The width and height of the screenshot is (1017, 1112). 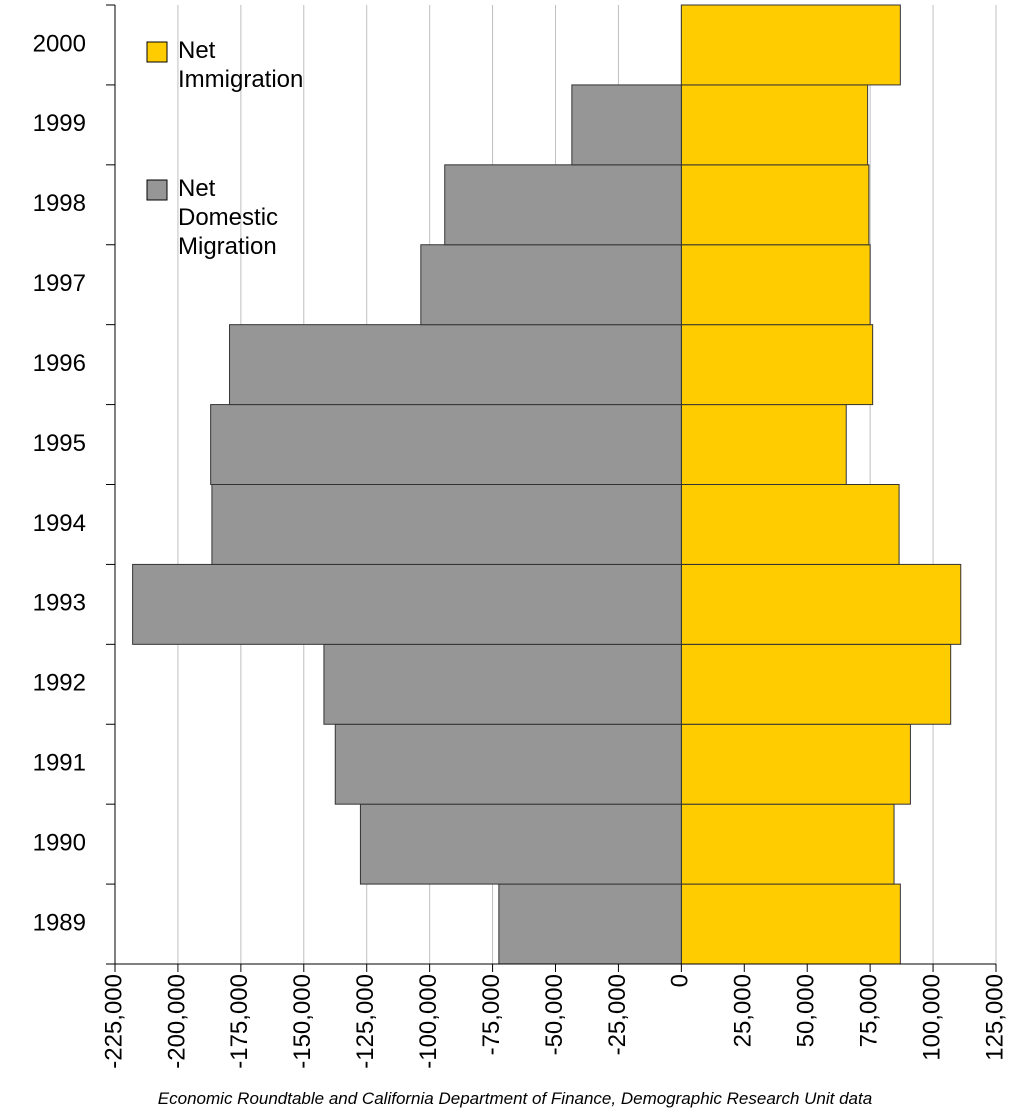 What do you see at coordinates (59, 763) in the screenshot?
I see `y-tick-label: 1991` at bounding box center [59, 763].